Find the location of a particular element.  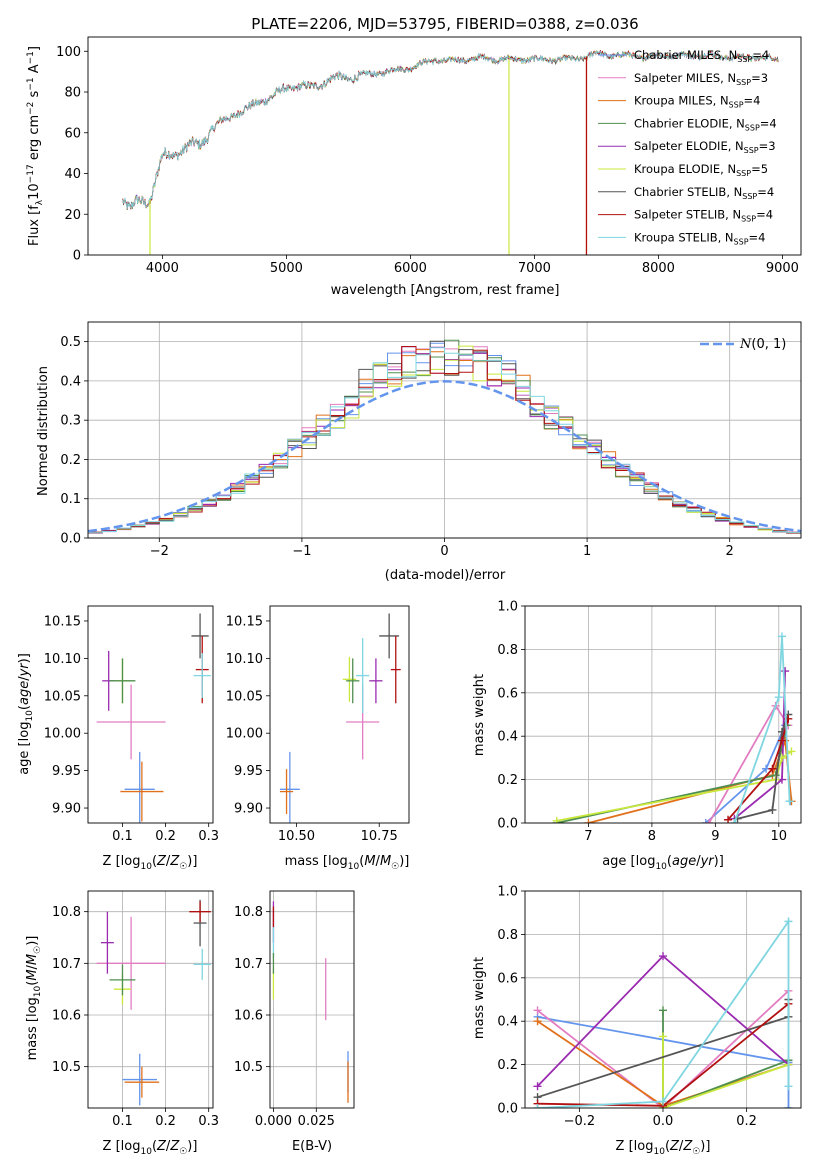

y-tick-label: 0 is located at coordinates (77, 256).